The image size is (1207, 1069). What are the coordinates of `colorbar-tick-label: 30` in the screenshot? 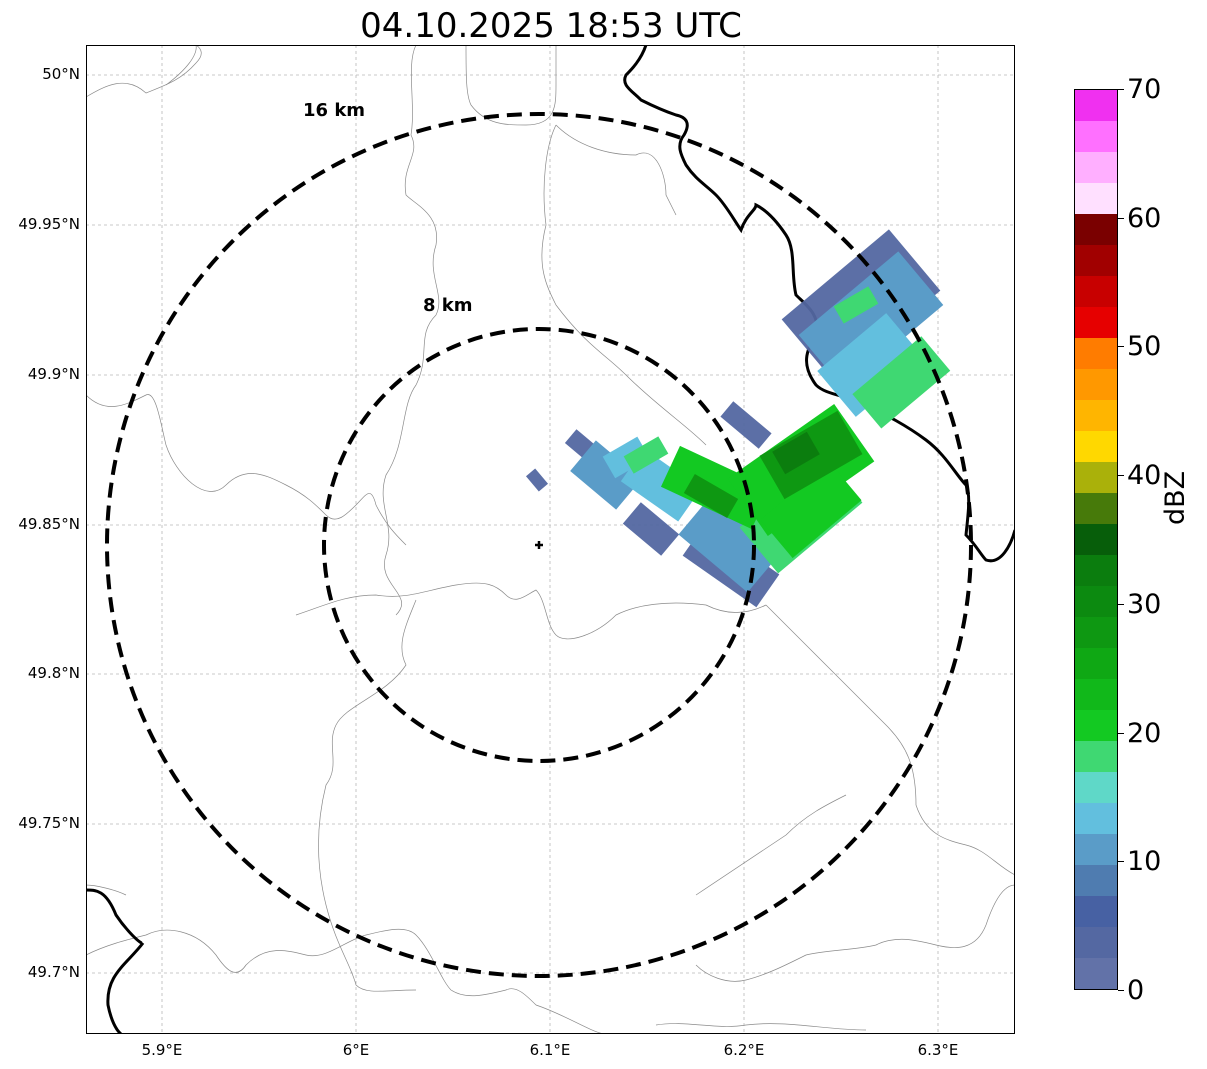 It's located at (1144, 604).